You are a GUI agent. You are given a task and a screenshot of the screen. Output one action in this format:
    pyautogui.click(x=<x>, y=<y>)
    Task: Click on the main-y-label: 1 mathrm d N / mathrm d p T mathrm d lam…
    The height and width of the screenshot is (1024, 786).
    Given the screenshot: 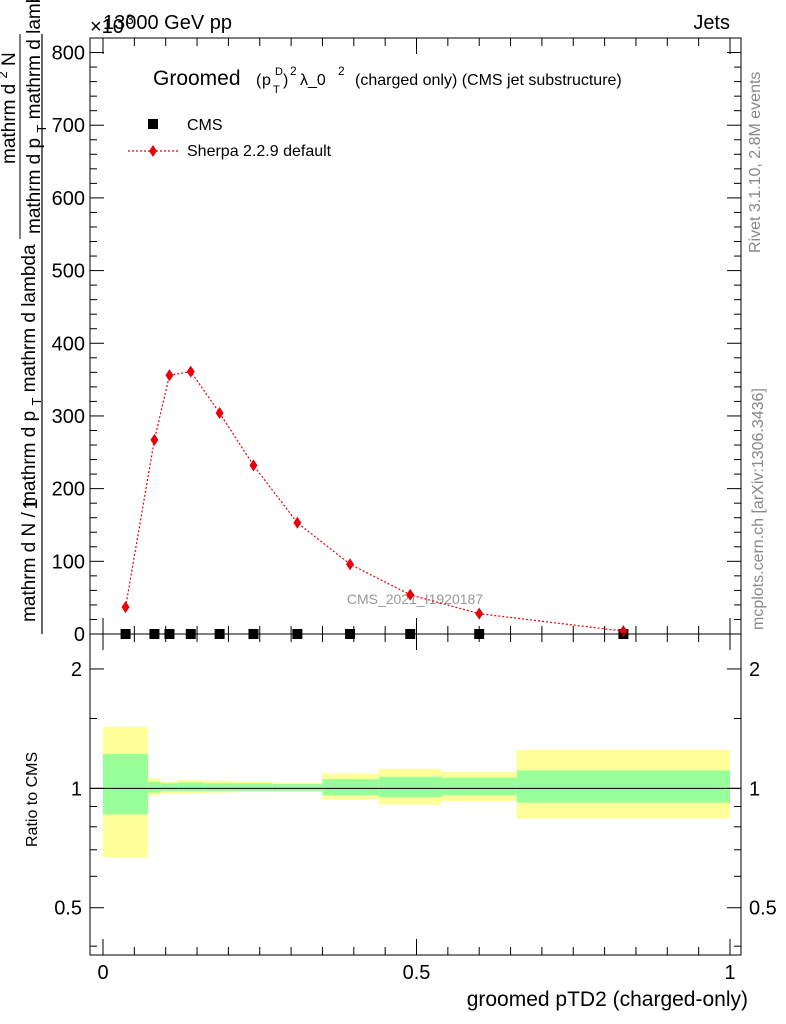 What is the action you would take?
    pyautogui.click(x=25, y=317)
    